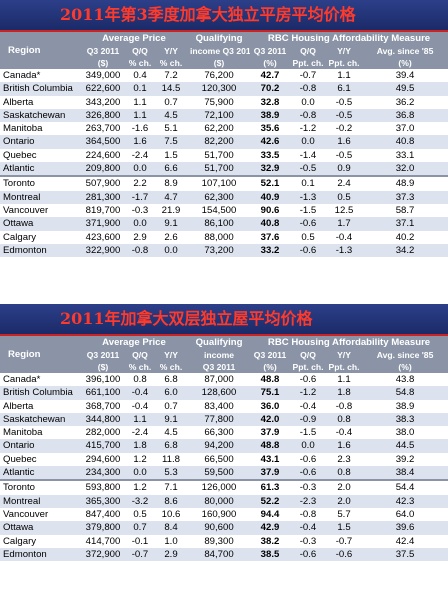 This screenshot has height=600, width=448. I want to click on income-cell: 75,900, so click(219, 102).